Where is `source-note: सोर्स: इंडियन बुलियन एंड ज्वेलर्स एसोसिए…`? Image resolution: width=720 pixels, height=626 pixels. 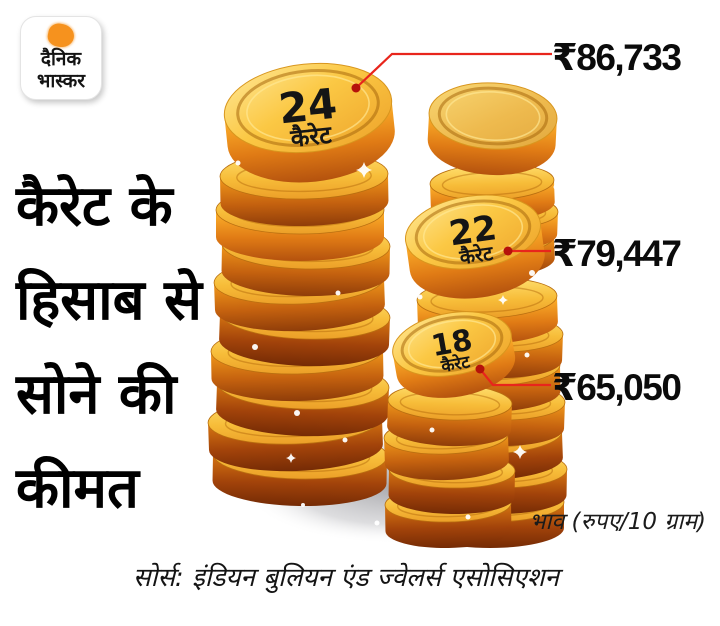
source-note: सोर्स: इंडियन बुलियन एंड ज्वेलर्स एसोसिए… is located at coordinates (346, 578).